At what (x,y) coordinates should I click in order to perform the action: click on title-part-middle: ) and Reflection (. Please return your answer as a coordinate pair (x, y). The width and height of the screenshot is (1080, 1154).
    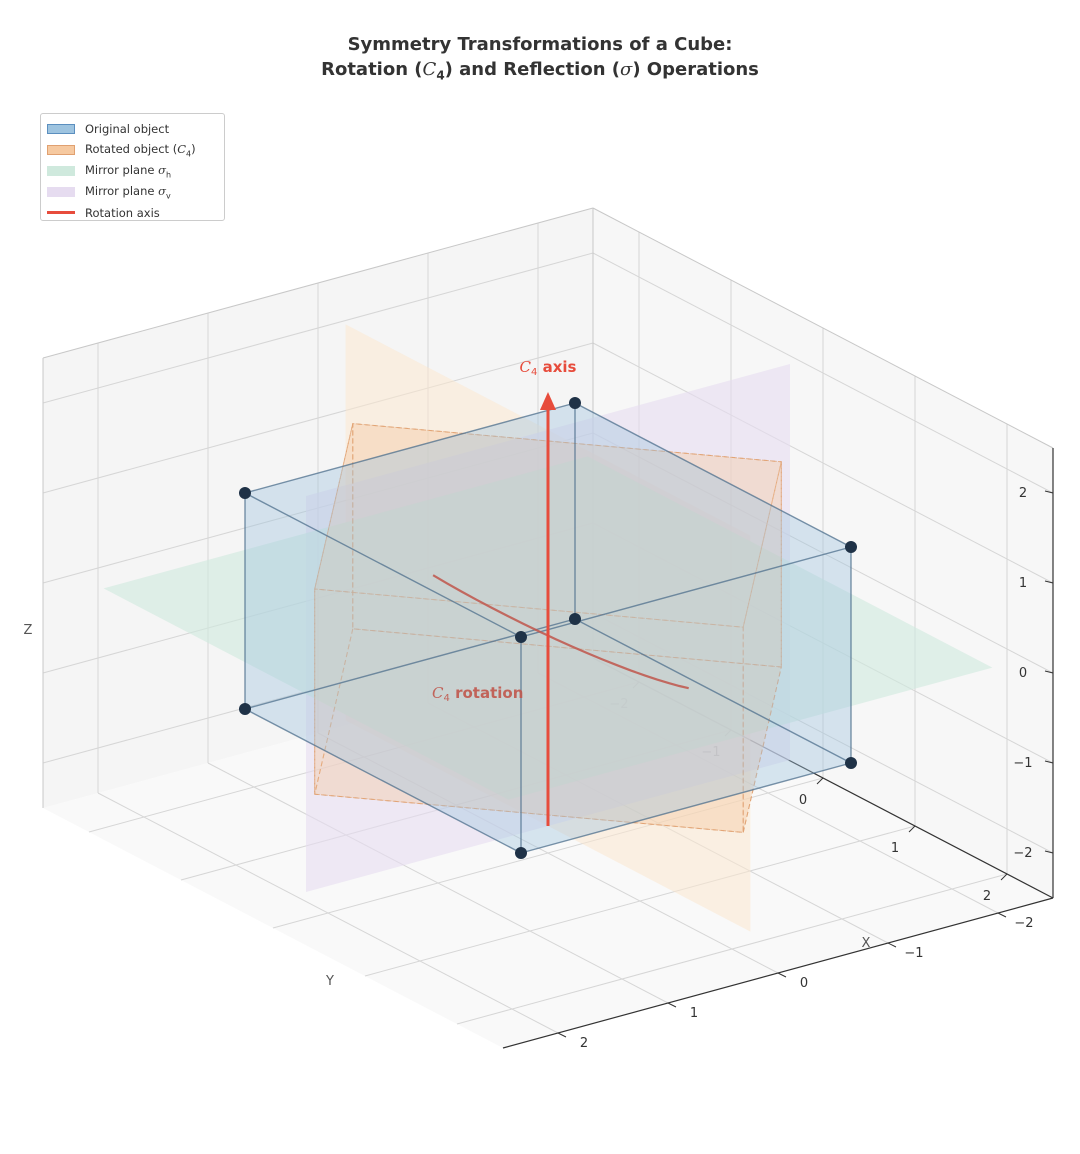
    Looking at the image, I should click on (532, 69).